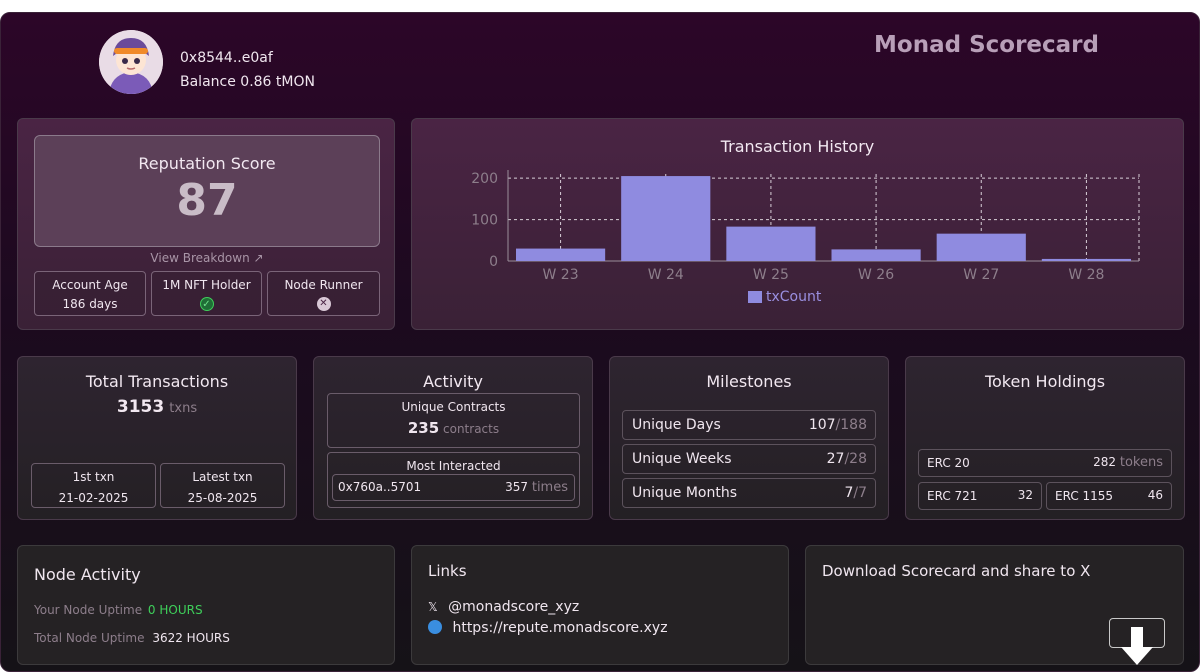 Image resolution: width=1200 pixels, height=672 pixels. I want to click on latest-txn-date: 25-08-2025, so click(222, 498).